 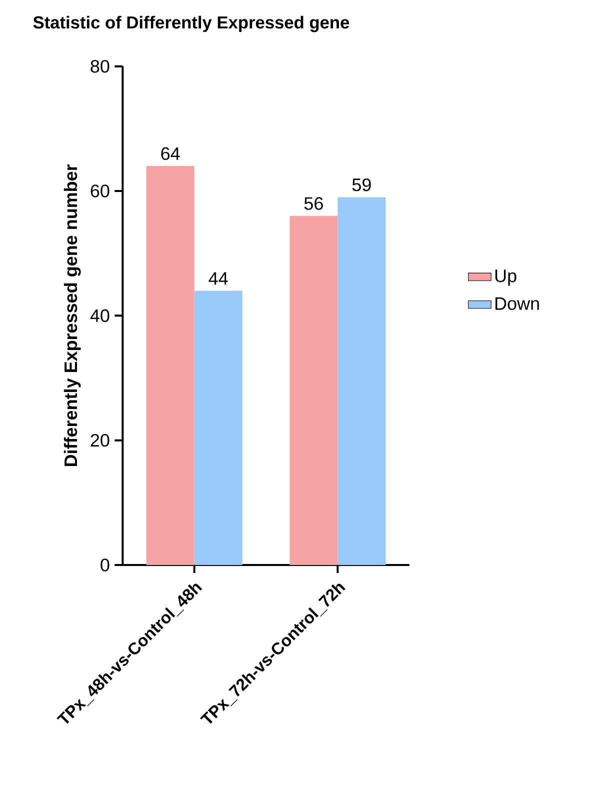 I want to click on data-label: 44, so click(x=218, y=278).